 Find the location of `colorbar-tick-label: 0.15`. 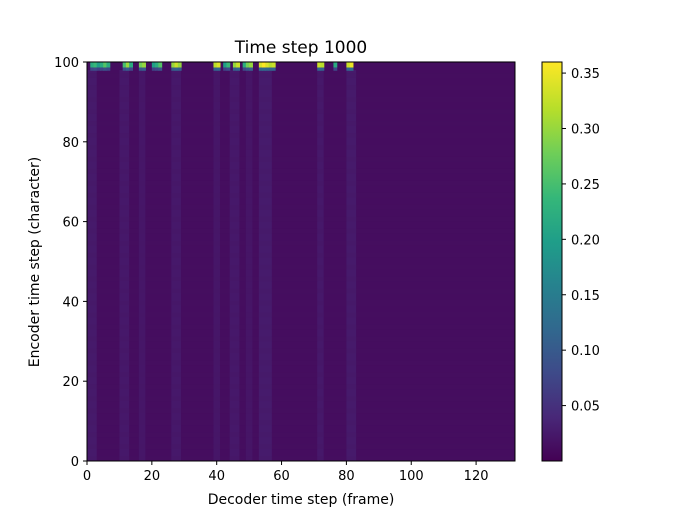

colorbar-tick-label: 0.15 is located at coordinates (585, 296).